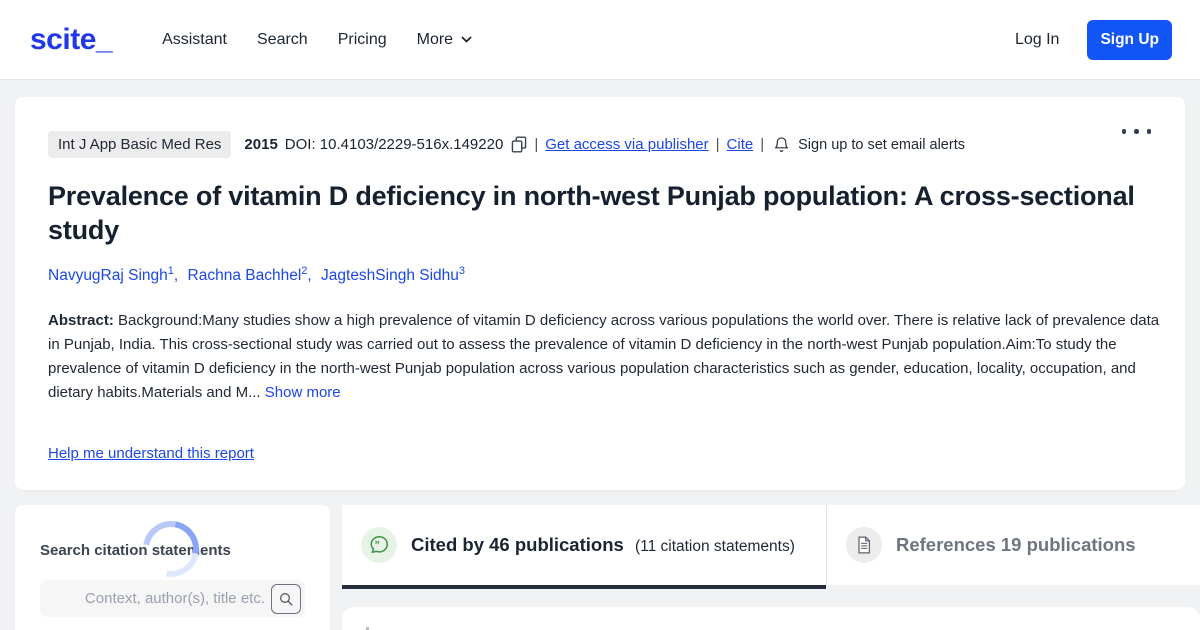 The image size is (1200, 630). What do you see at coordinates (362, 39) in the screenshot?
I see `nav-pricing: Pricing` at bounding box center [362, 39].